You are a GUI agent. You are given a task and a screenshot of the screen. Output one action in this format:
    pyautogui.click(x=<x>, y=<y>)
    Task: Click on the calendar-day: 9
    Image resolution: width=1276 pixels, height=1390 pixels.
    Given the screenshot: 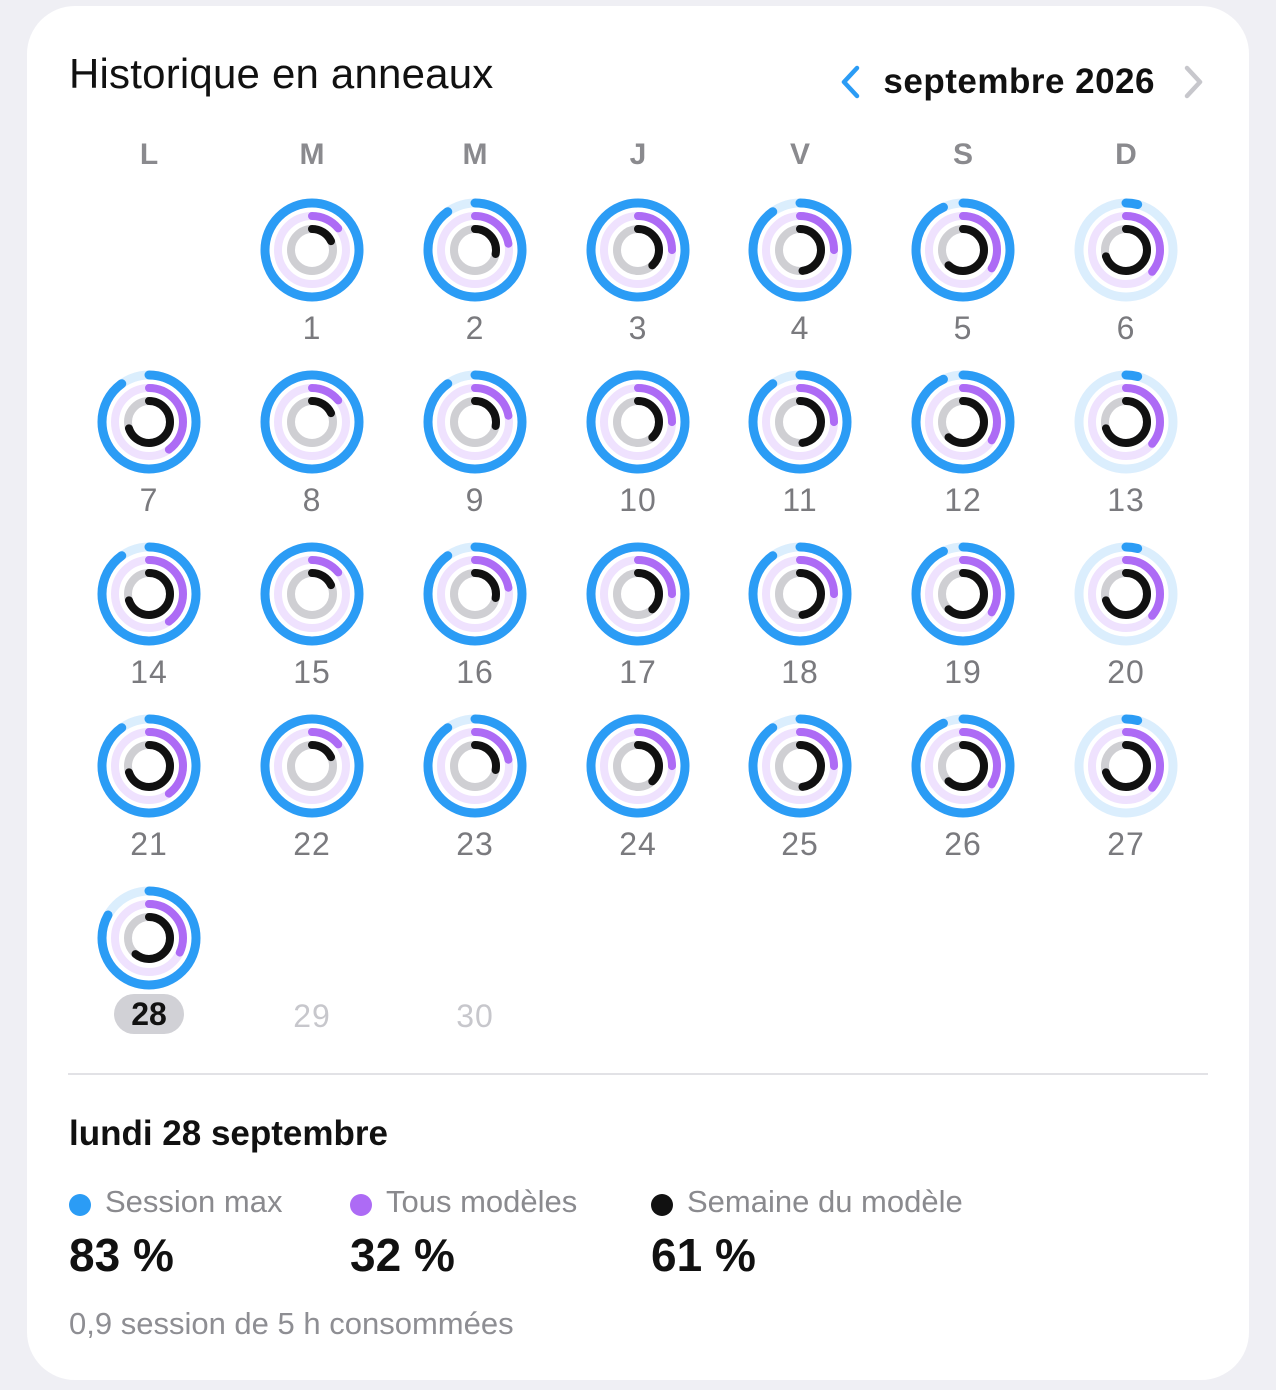 What is the action you would take?
    pyautogui.click(x=475, y=448)
    